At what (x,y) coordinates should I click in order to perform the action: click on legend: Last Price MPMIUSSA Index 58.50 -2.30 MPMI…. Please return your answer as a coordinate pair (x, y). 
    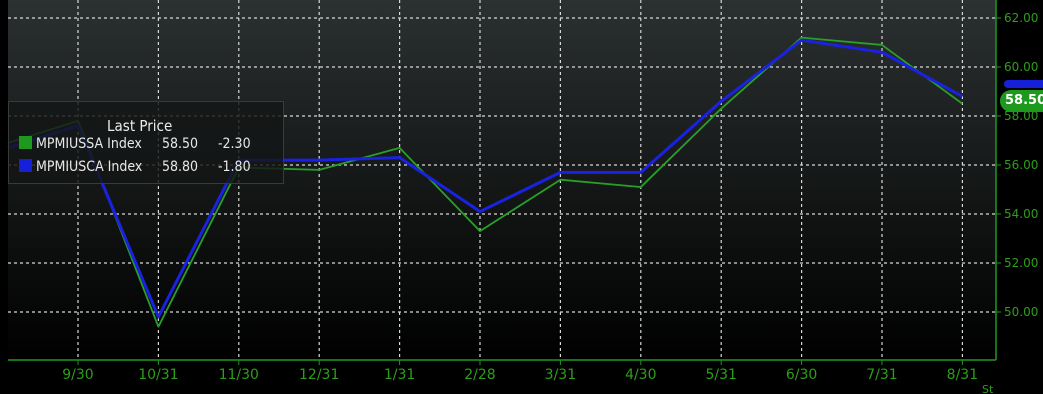
    Looking at the image, I should click on (146, 142).